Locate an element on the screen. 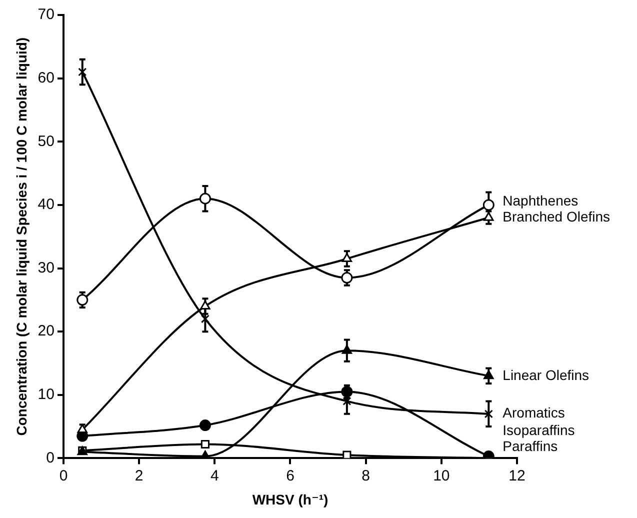  x-tick-label: 2 is located at coordinates (139, 475).